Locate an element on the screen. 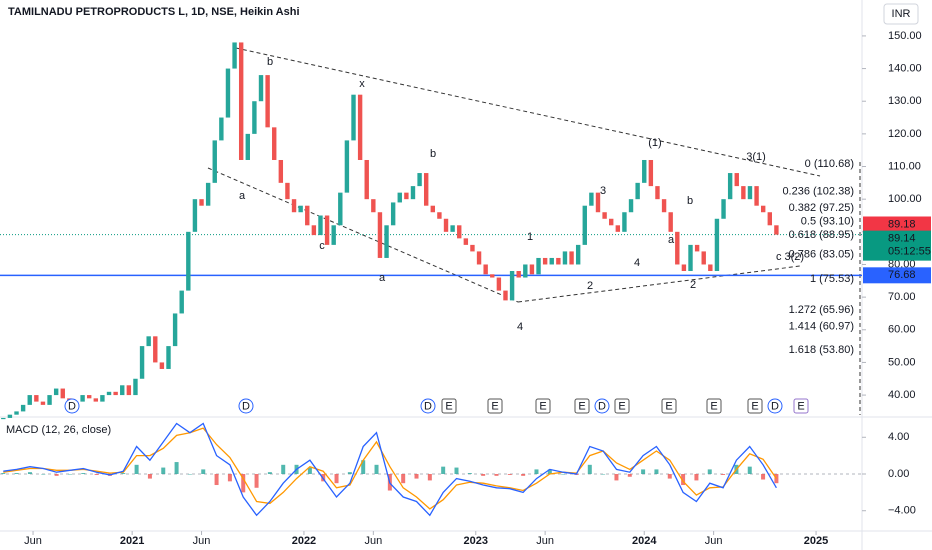 Image resolution: width=932 pixels, height=550 pixels. fib-label: 1.414 (60.97) is located at coordinates (821, 327).